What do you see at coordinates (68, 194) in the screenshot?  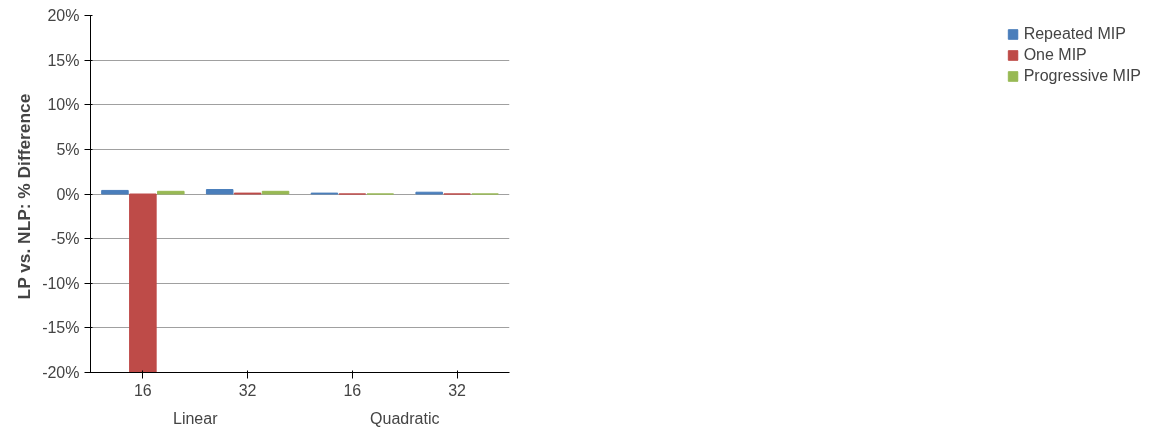 I see `y-tick-label: 0%` at bounding box center [68, 194].